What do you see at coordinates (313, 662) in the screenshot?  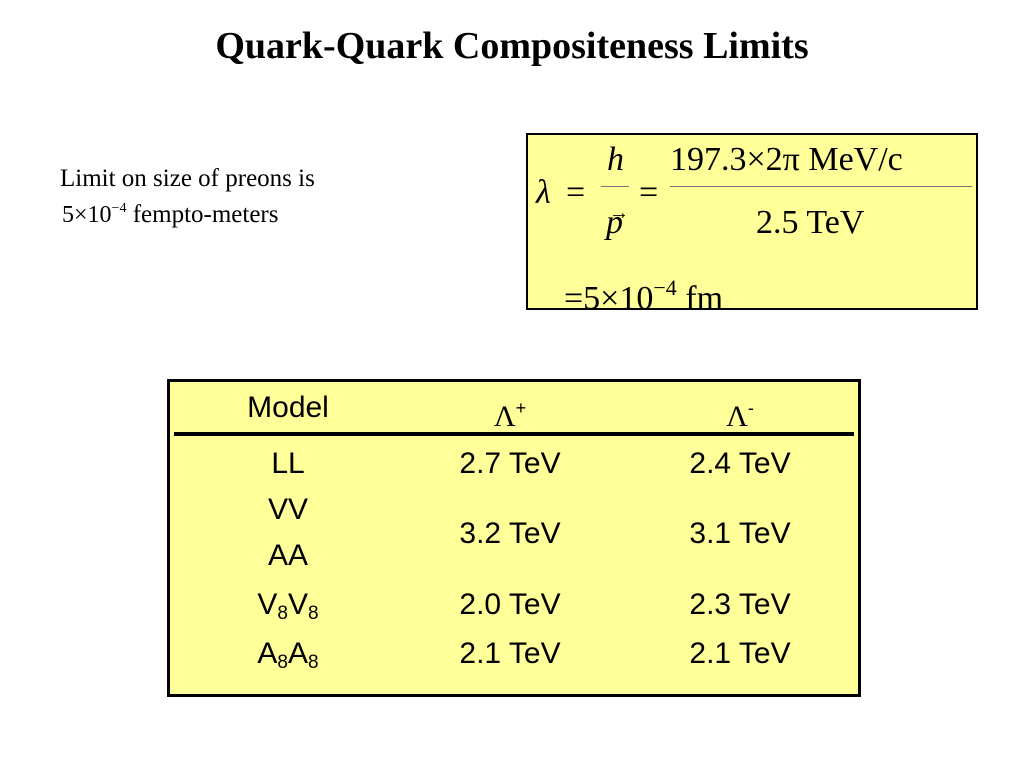 I see `row-a8a8-model-sub-2: 8` at bounding box center [313, 662].